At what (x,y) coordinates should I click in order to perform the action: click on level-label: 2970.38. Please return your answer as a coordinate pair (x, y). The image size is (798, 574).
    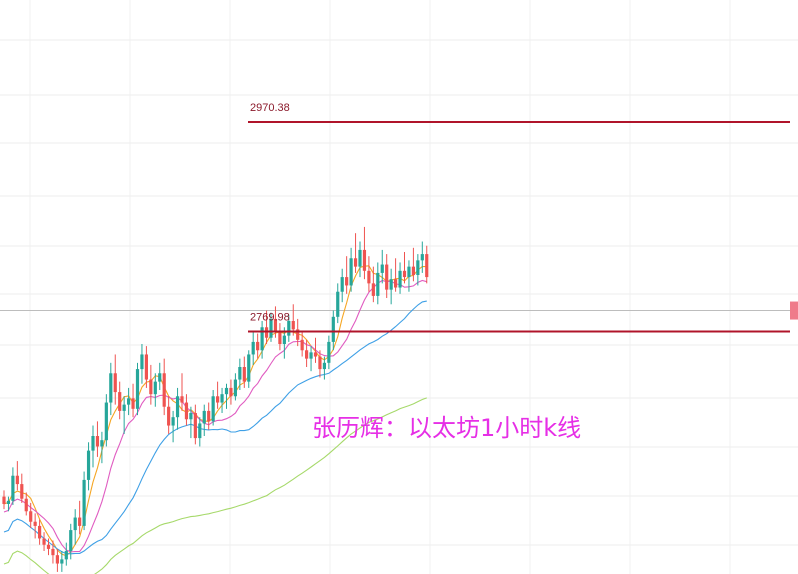
    Looking at the image, I should click on (270, 108).